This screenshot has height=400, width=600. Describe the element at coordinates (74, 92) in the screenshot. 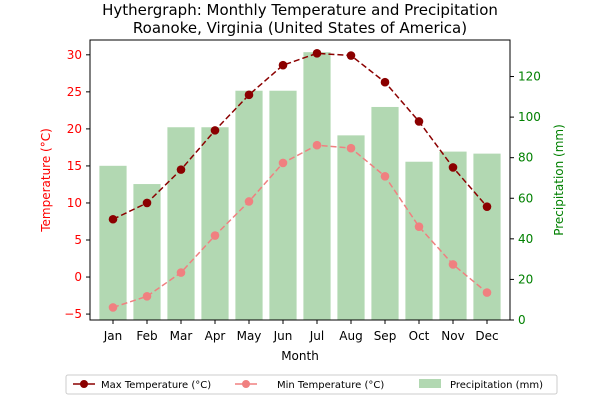

I see `y-left-tick-label: 25` at that location.